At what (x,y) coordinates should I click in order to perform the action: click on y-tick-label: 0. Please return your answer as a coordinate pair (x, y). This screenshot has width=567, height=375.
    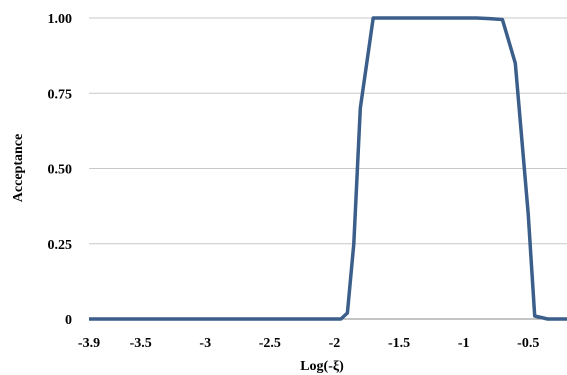
    Looking at the image, I should click on (68, 320).